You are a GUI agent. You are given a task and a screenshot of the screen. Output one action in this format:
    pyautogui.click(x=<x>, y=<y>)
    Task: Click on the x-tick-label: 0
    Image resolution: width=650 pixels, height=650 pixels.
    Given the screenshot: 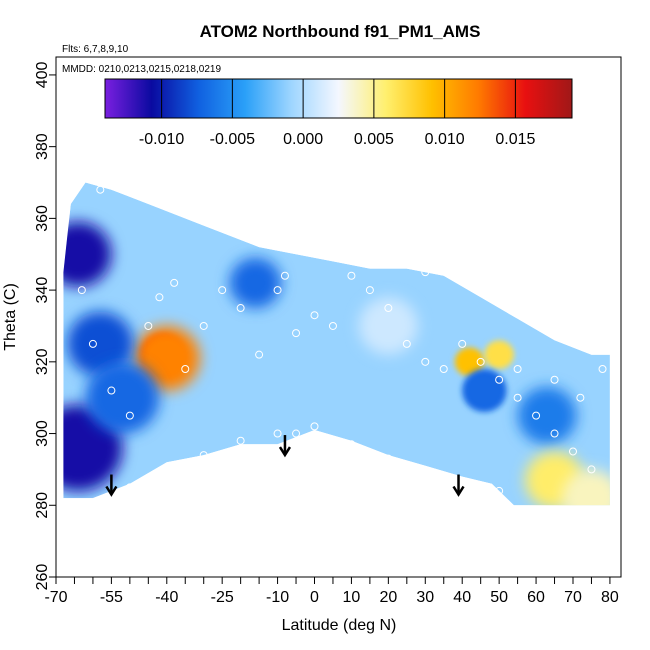 What is the action you would take?
    pyautogui.click(x=314, y=597)
    